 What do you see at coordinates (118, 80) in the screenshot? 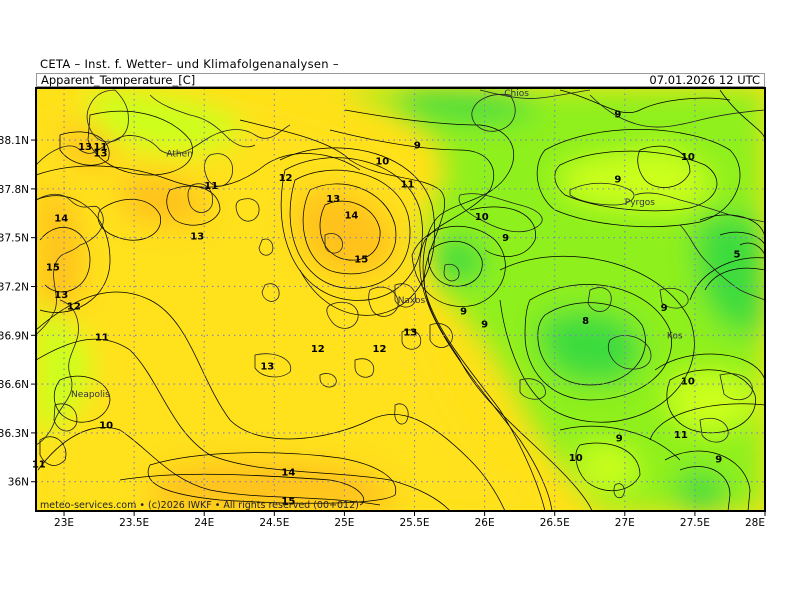
I see `variable-title: Apparent_Temperature_[C]` at bounding box center [118, 80].